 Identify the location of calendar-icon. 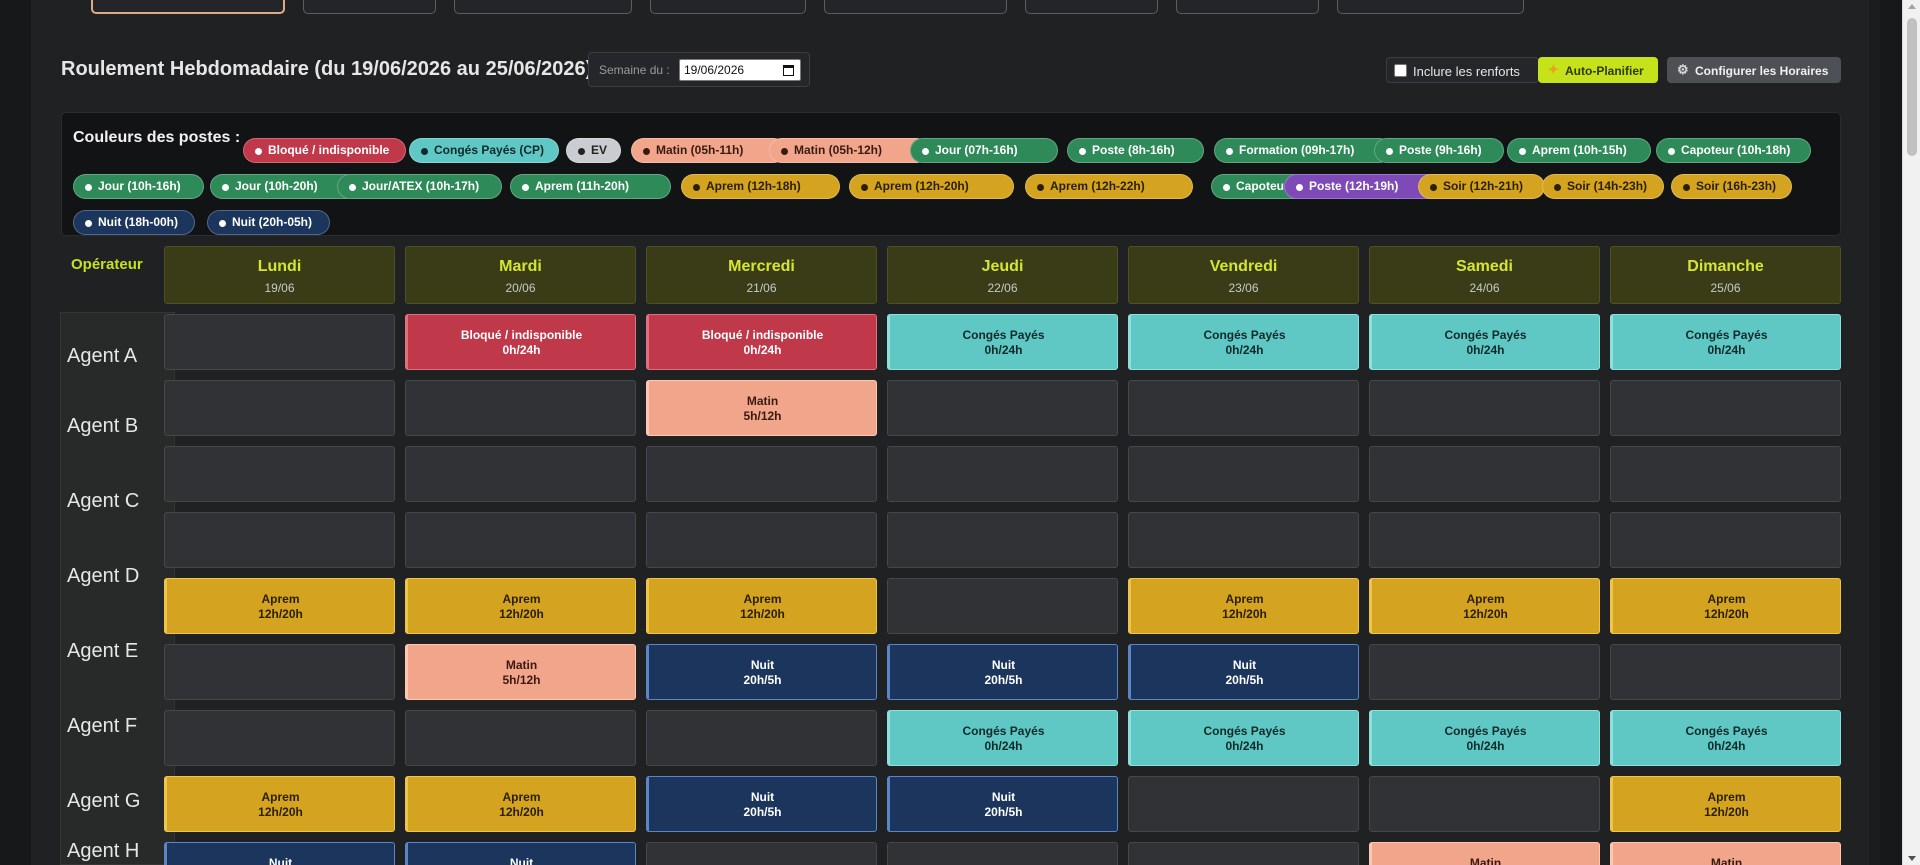
(788, 70).